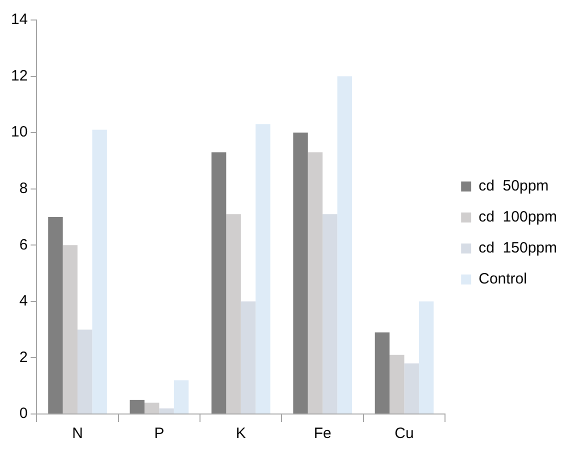  Describe the element at coordinates (19, 132) in the screenshot. I see `y-tick-label: 10` at that location.